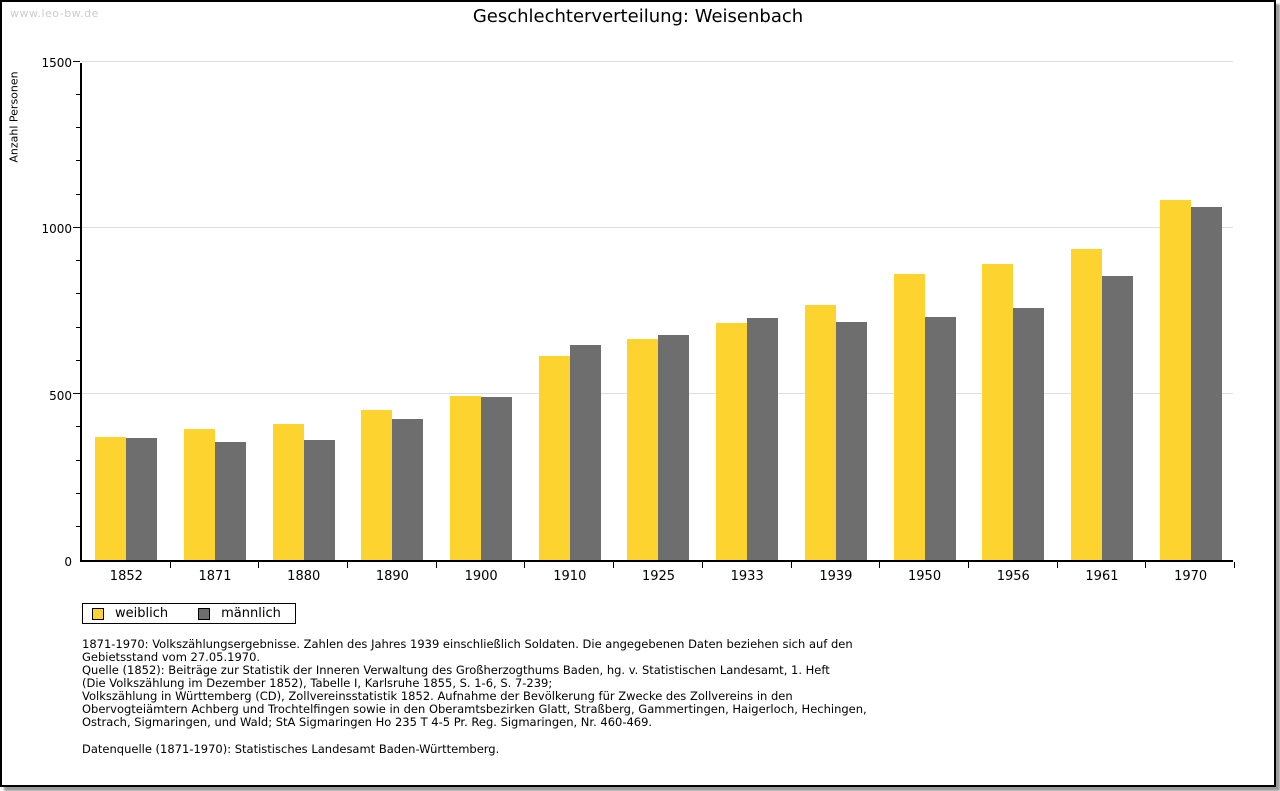 Image resolution: width=1280 pixels, height=791 pixels. Describe the element at coordinates (968, 565) in the screenshot. I see `x-tick-1950` at that location.